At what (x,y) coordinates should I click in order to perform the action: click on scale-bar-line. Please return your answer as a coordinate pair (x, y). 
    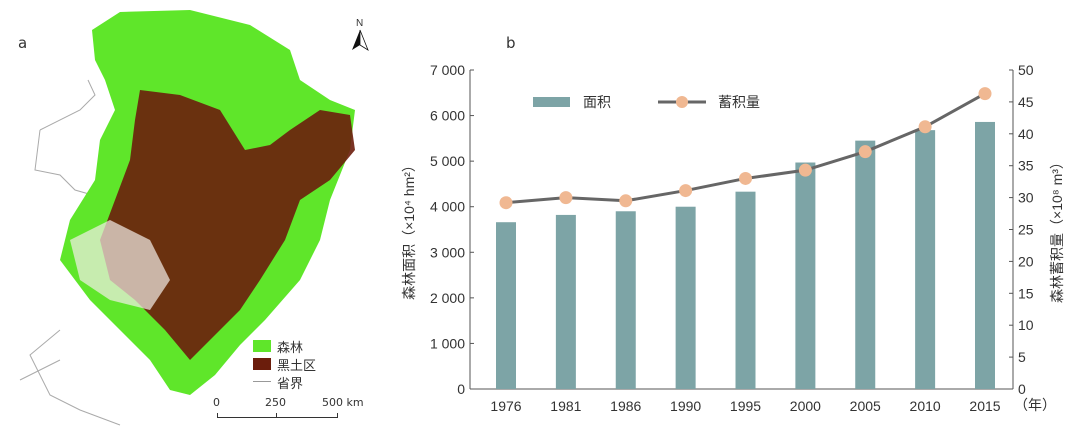
    Looking at the image, I should click on (277, 415).